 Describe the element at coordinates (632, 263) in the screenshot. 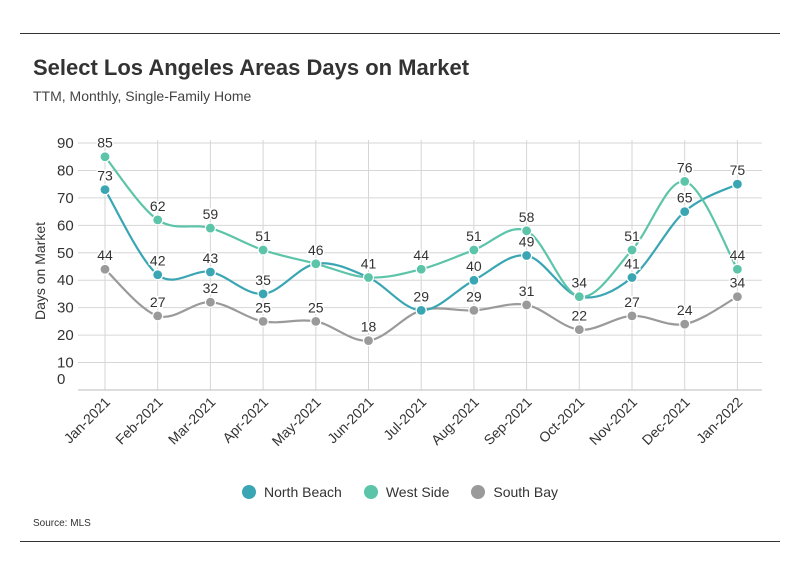

I see `data-label-north-beach: 41` at that location.